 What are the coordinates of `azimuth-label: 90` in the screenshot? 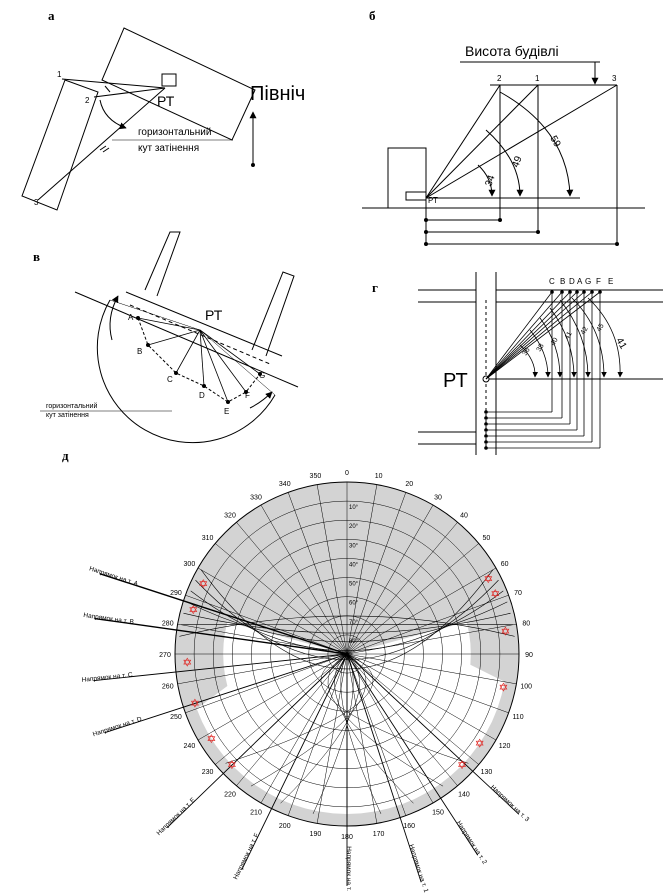 It's located at (529, 655).